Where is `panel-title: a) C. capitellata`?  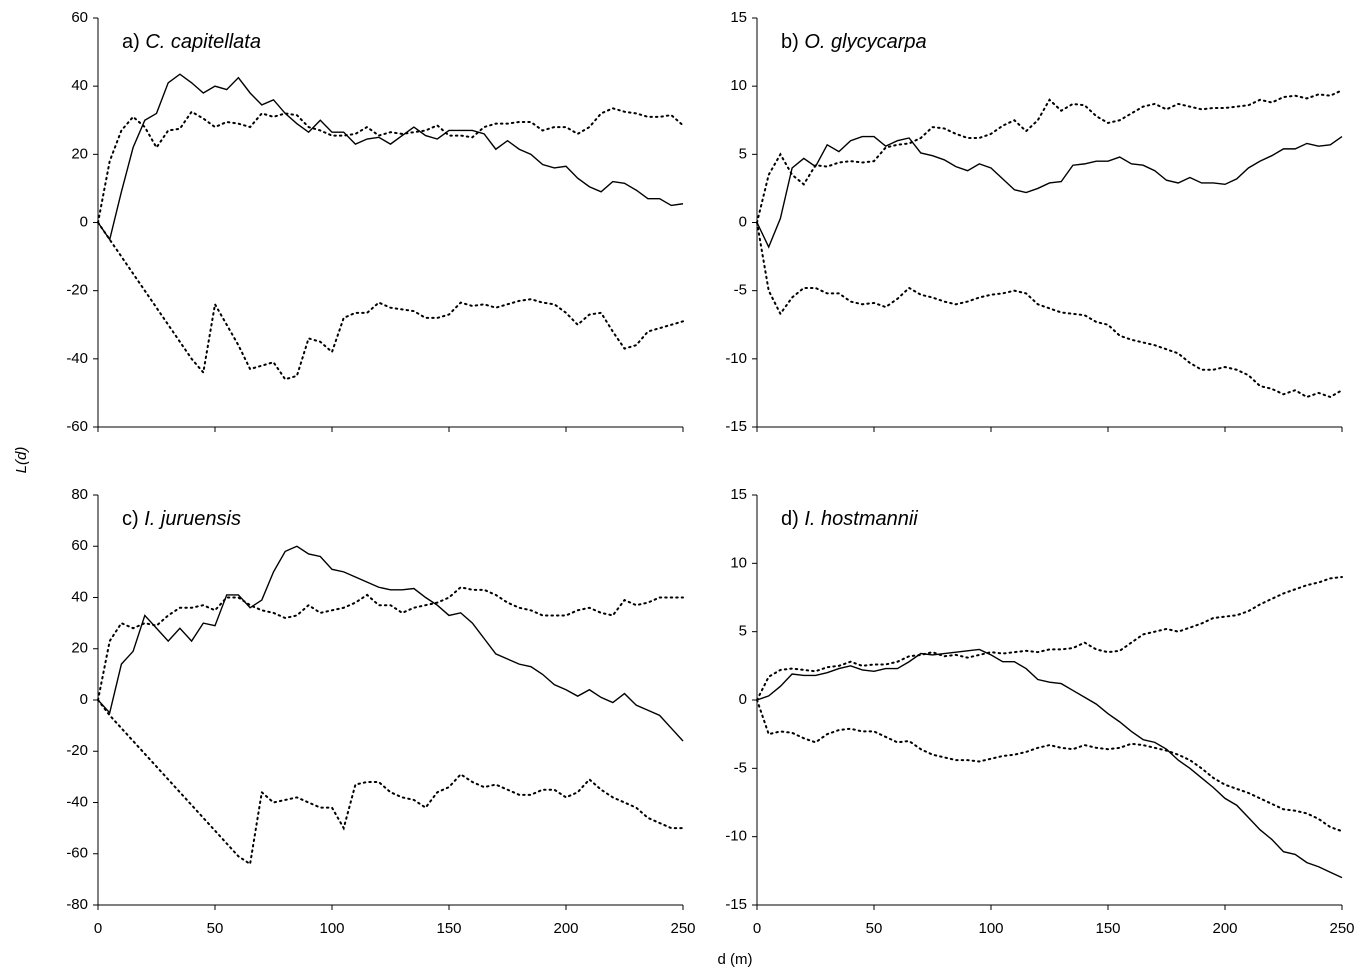
panel-title: a) C. capitellata is located at coordinates (191, 42).